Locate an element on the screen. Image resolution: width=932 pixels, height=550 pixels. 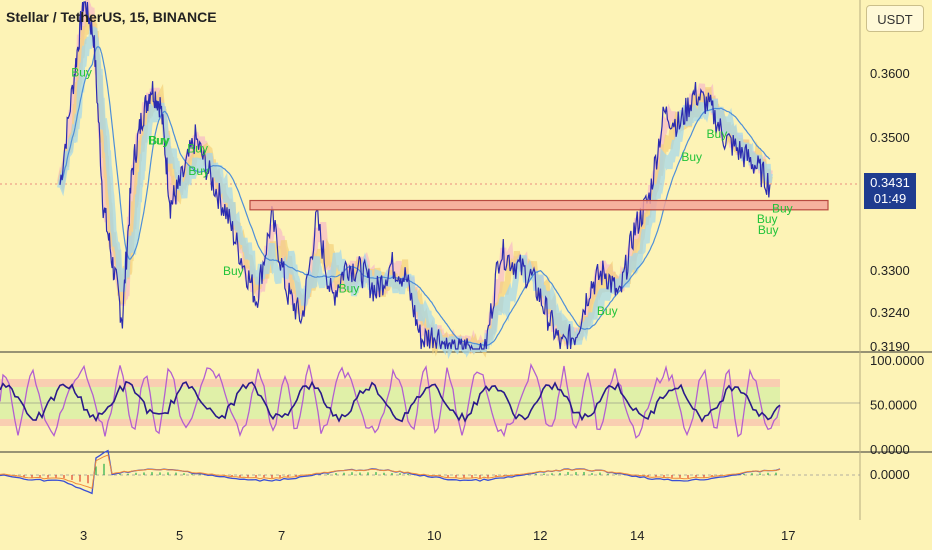
oscillator-tick-label: 100.0000 is located at coordinates (897, 360).